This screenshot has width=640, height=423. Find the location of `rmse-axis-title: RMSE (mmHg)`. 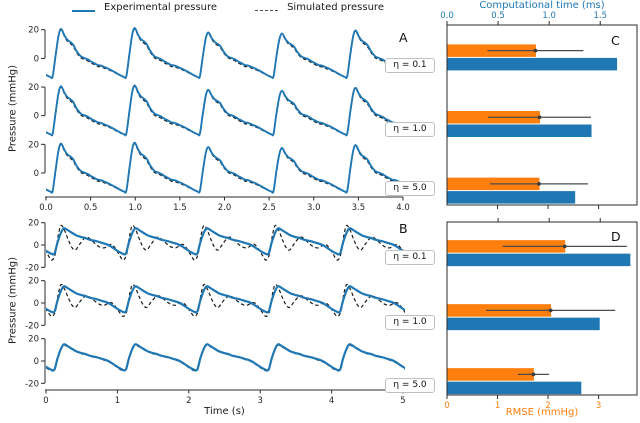

rmse-axis-title: RMSE (mmHg) is located at coordinates (542, 412).